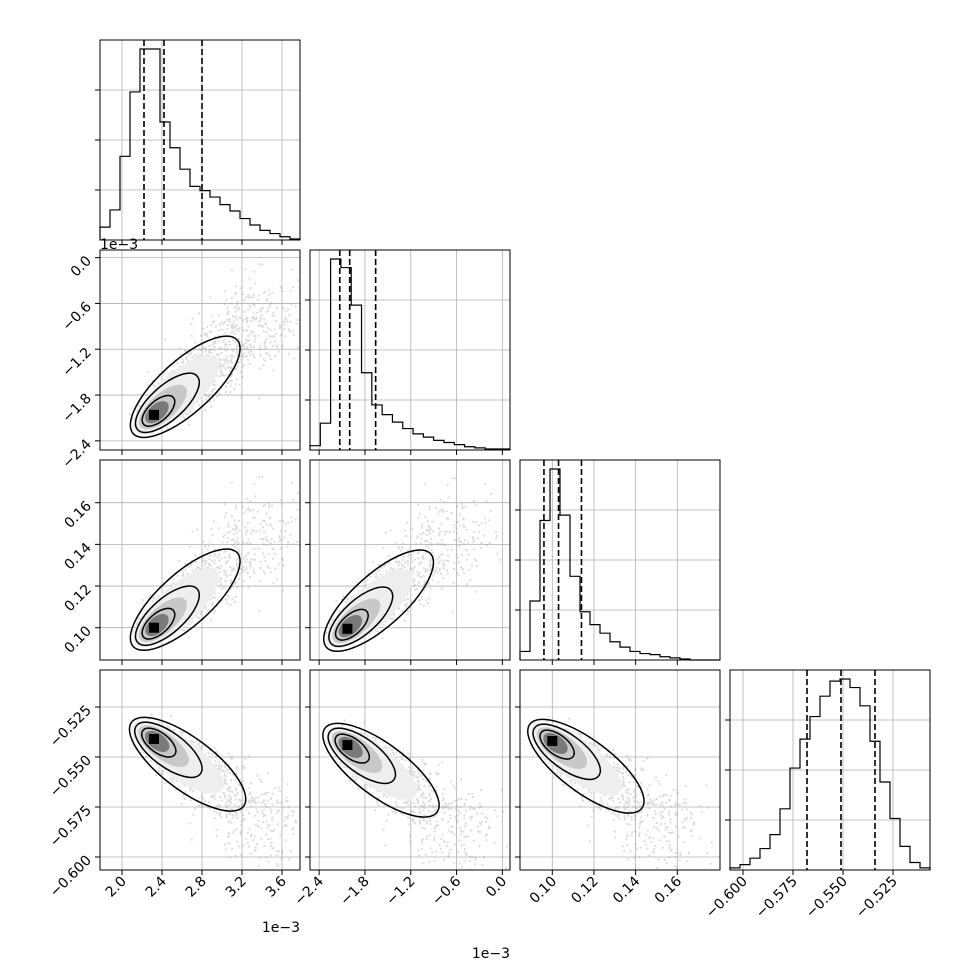  Describe the element at coordinates (119, 245) in the screenshot. I see `y-offset-text: 1e−3` at that location.